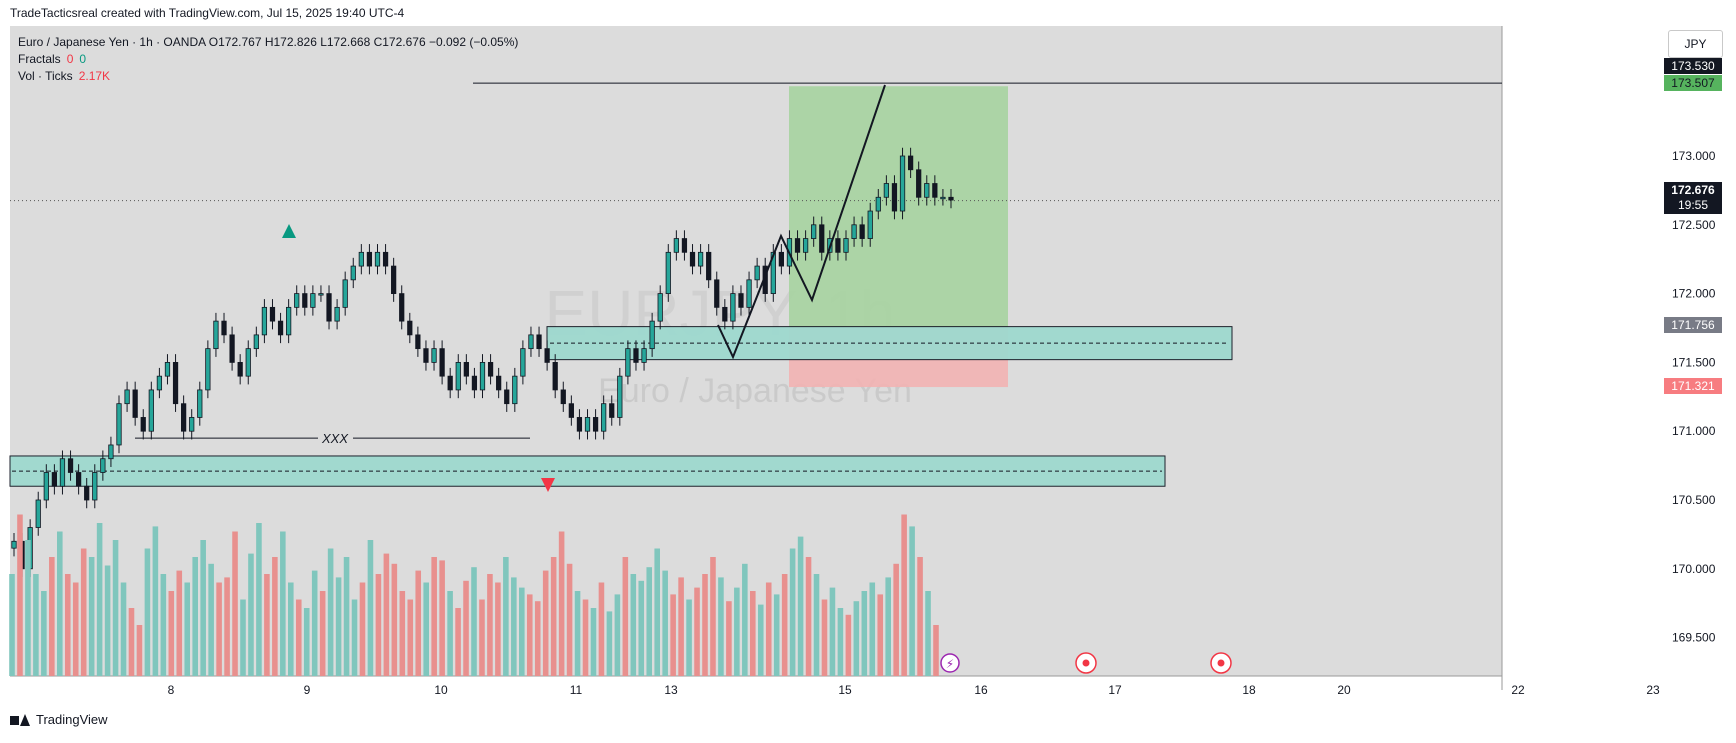 This screenshot has height=743, width=1736. What do you see at coordinates (268, 59) in the screenshot?
I see `legend-fractals: Fractals 0 0` at bounding box center [268, 59].